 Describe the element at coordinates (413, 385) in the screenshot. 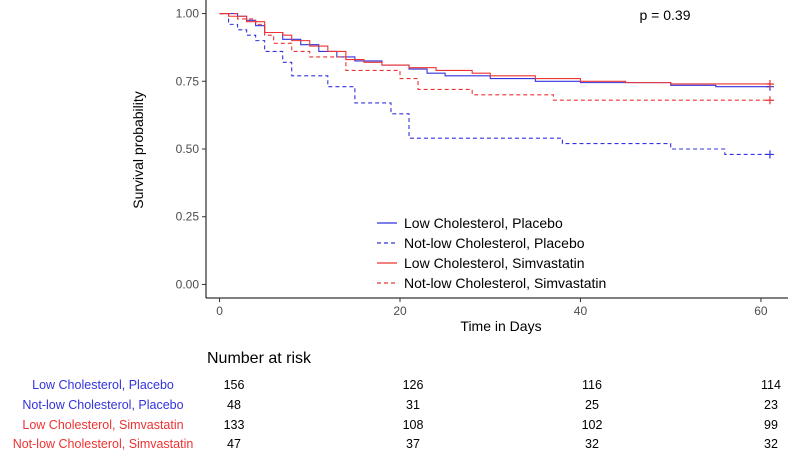

I see `risk-value: 126` at that location.